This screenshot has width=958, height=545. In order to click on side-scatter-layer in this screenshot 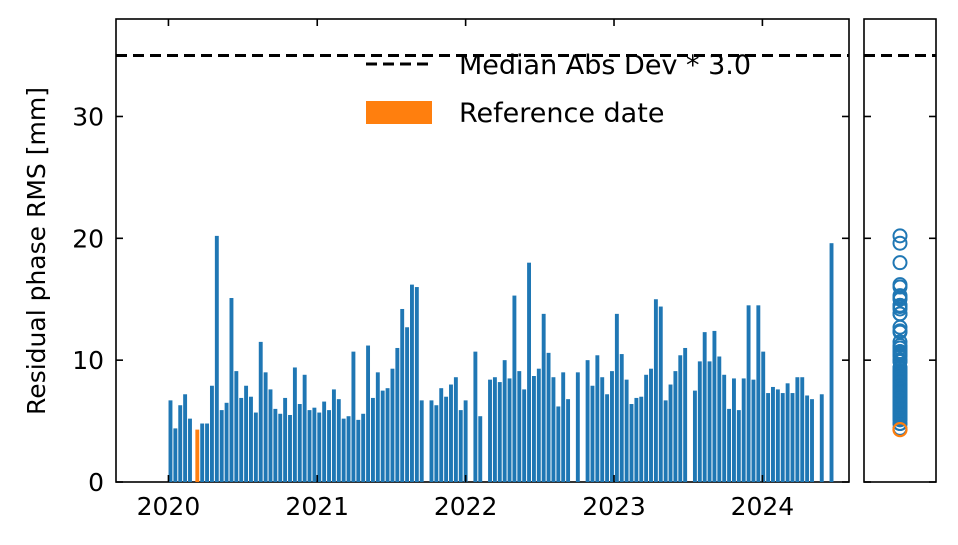, I will do `click(900, 333)`.